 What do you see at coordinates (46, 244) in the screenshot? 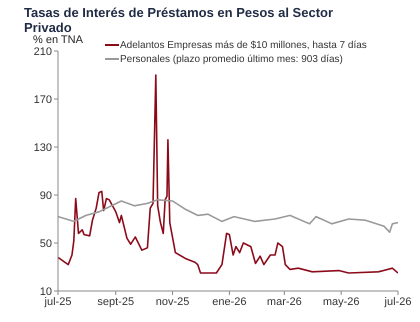
I see `y-tick-label: 50` at bounding box center [46, 244].